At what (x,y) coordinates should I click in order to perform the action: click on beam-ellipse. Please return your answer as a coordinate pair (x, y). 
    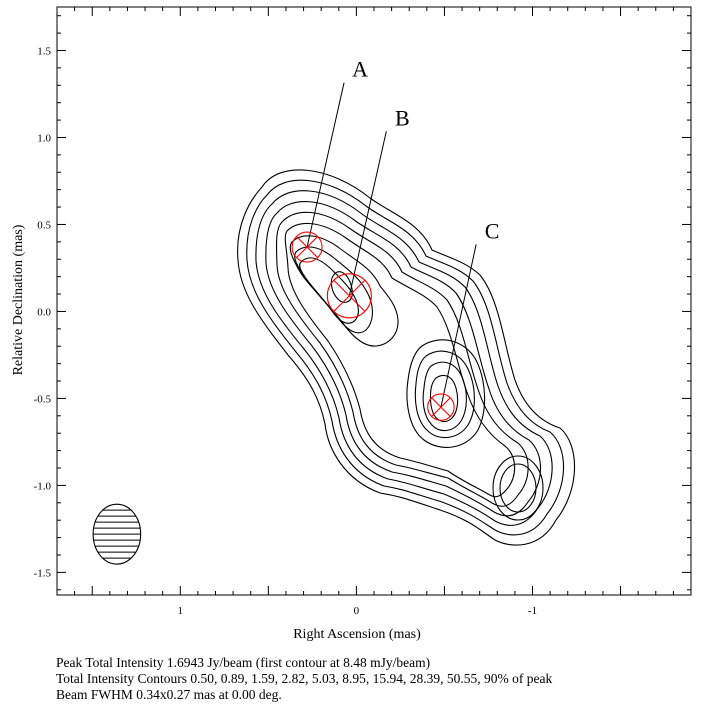
    Looking at the image, I should click on (117, 534).